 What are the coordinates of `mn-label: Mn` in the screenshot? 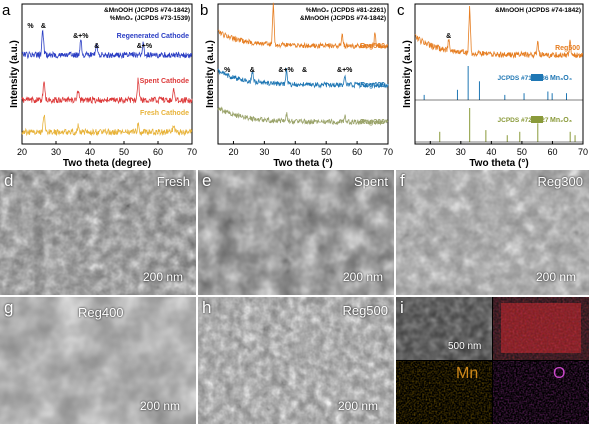 It's located at (467, 373).